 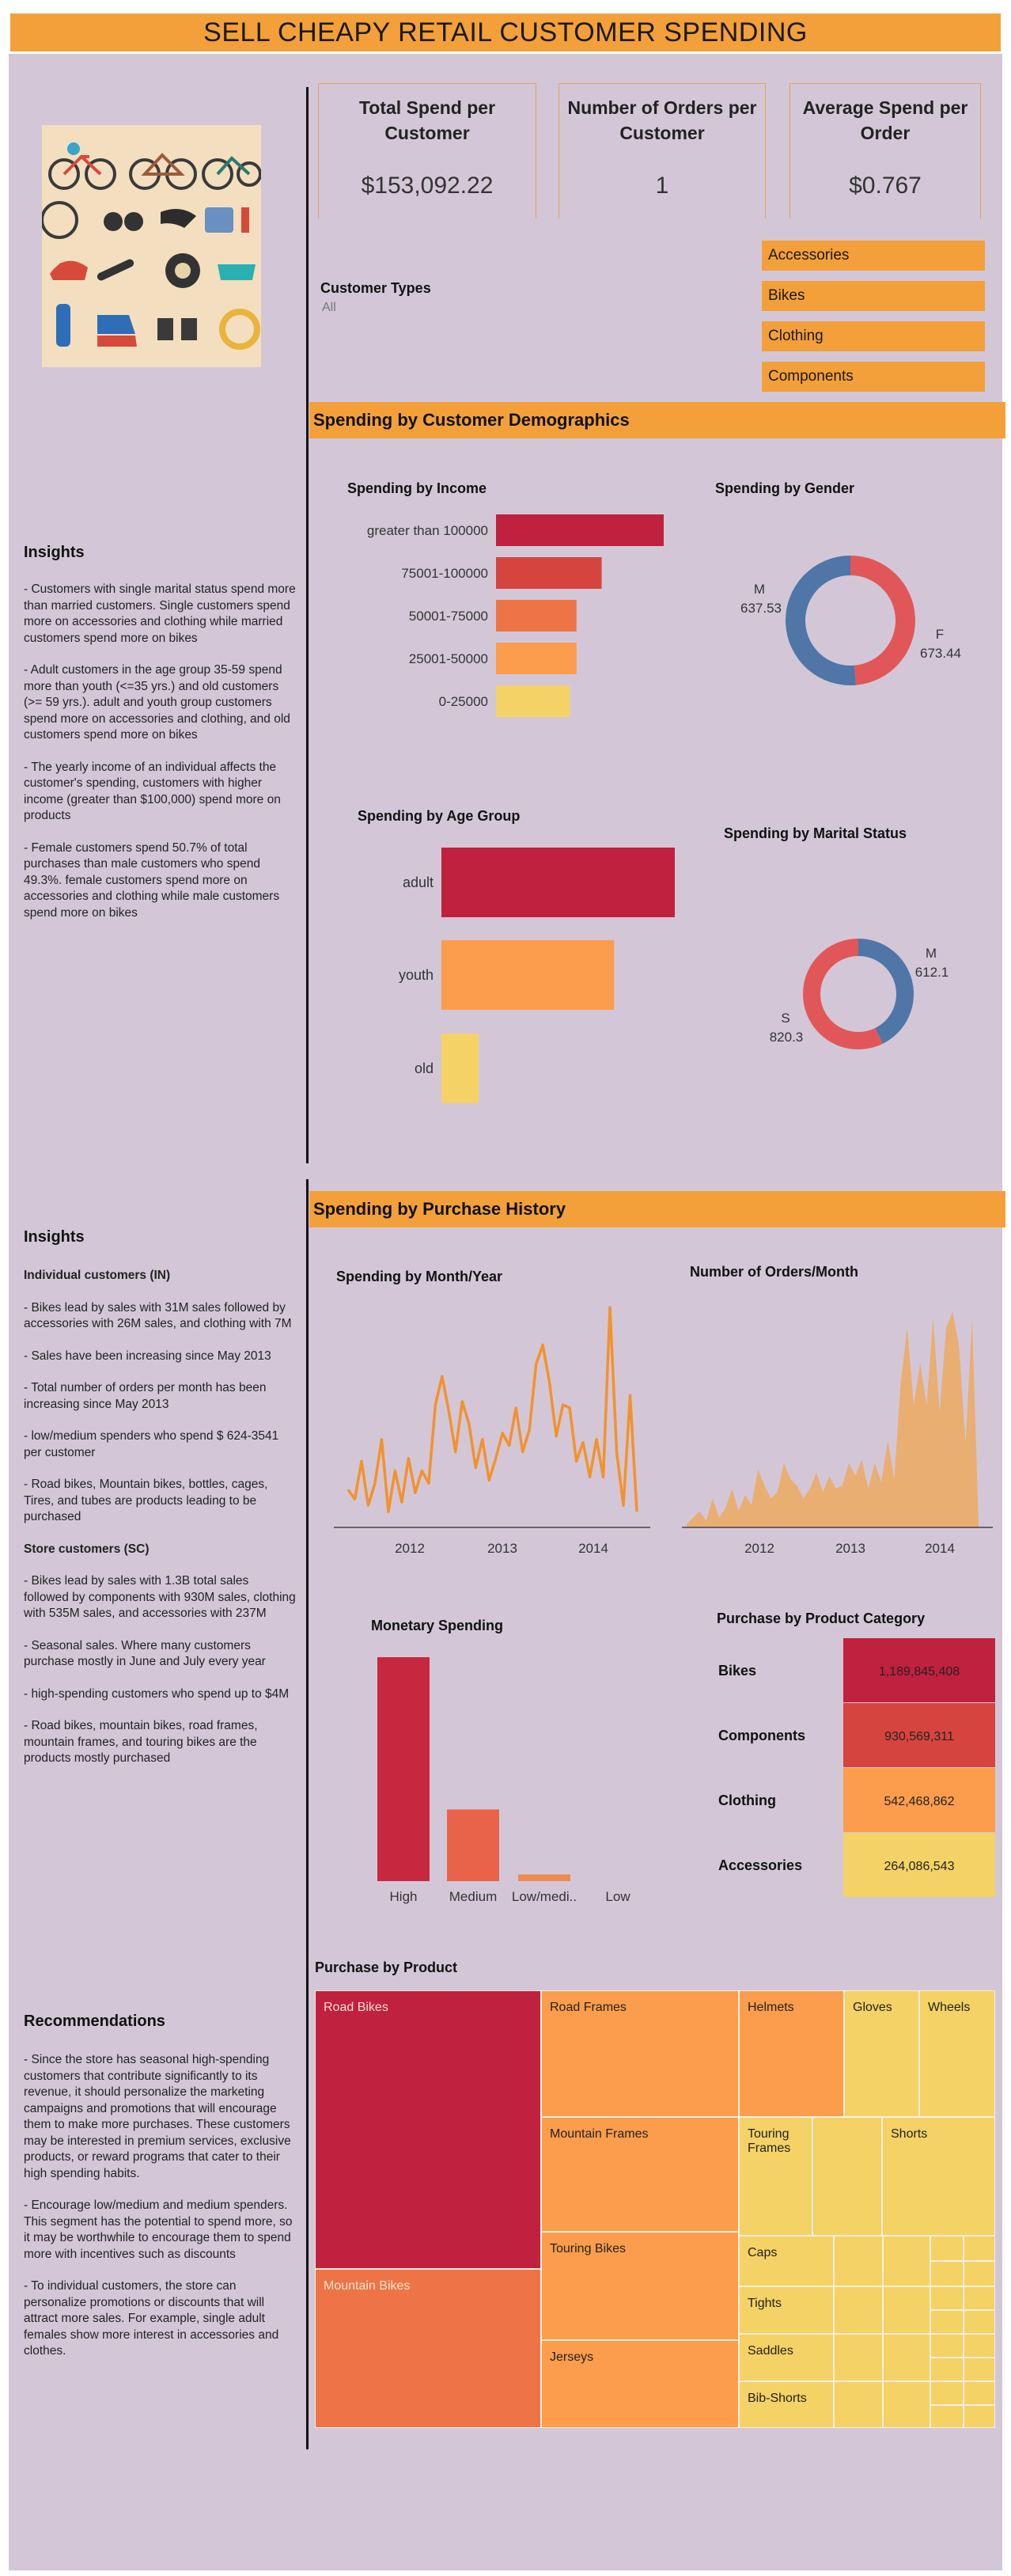 What do you see at coordinates (544, 1896) in the screenshot?
I see `monetary-label: Low/medi..` at bounding box center [544, 1896].